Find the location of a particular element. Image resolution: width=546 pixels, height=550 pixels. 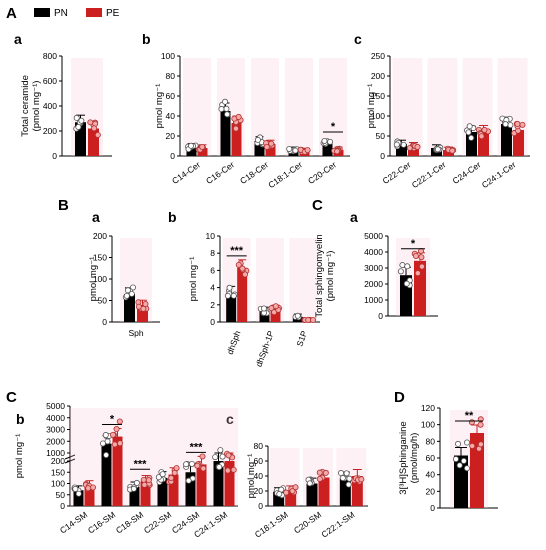

x-tick-label: C22-SM is located at coordinates (157, 522).